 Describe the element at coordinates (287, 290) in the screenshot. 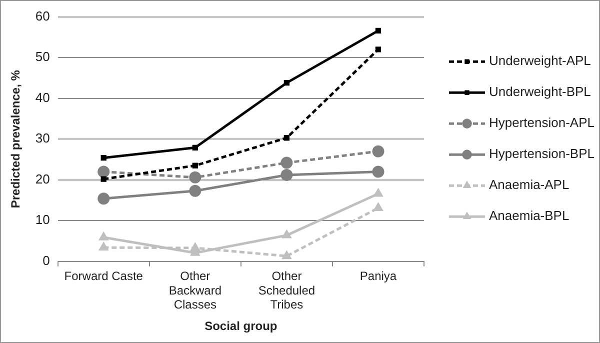

I see `x-tick-label: Other Scheduled Tribes` at that location.